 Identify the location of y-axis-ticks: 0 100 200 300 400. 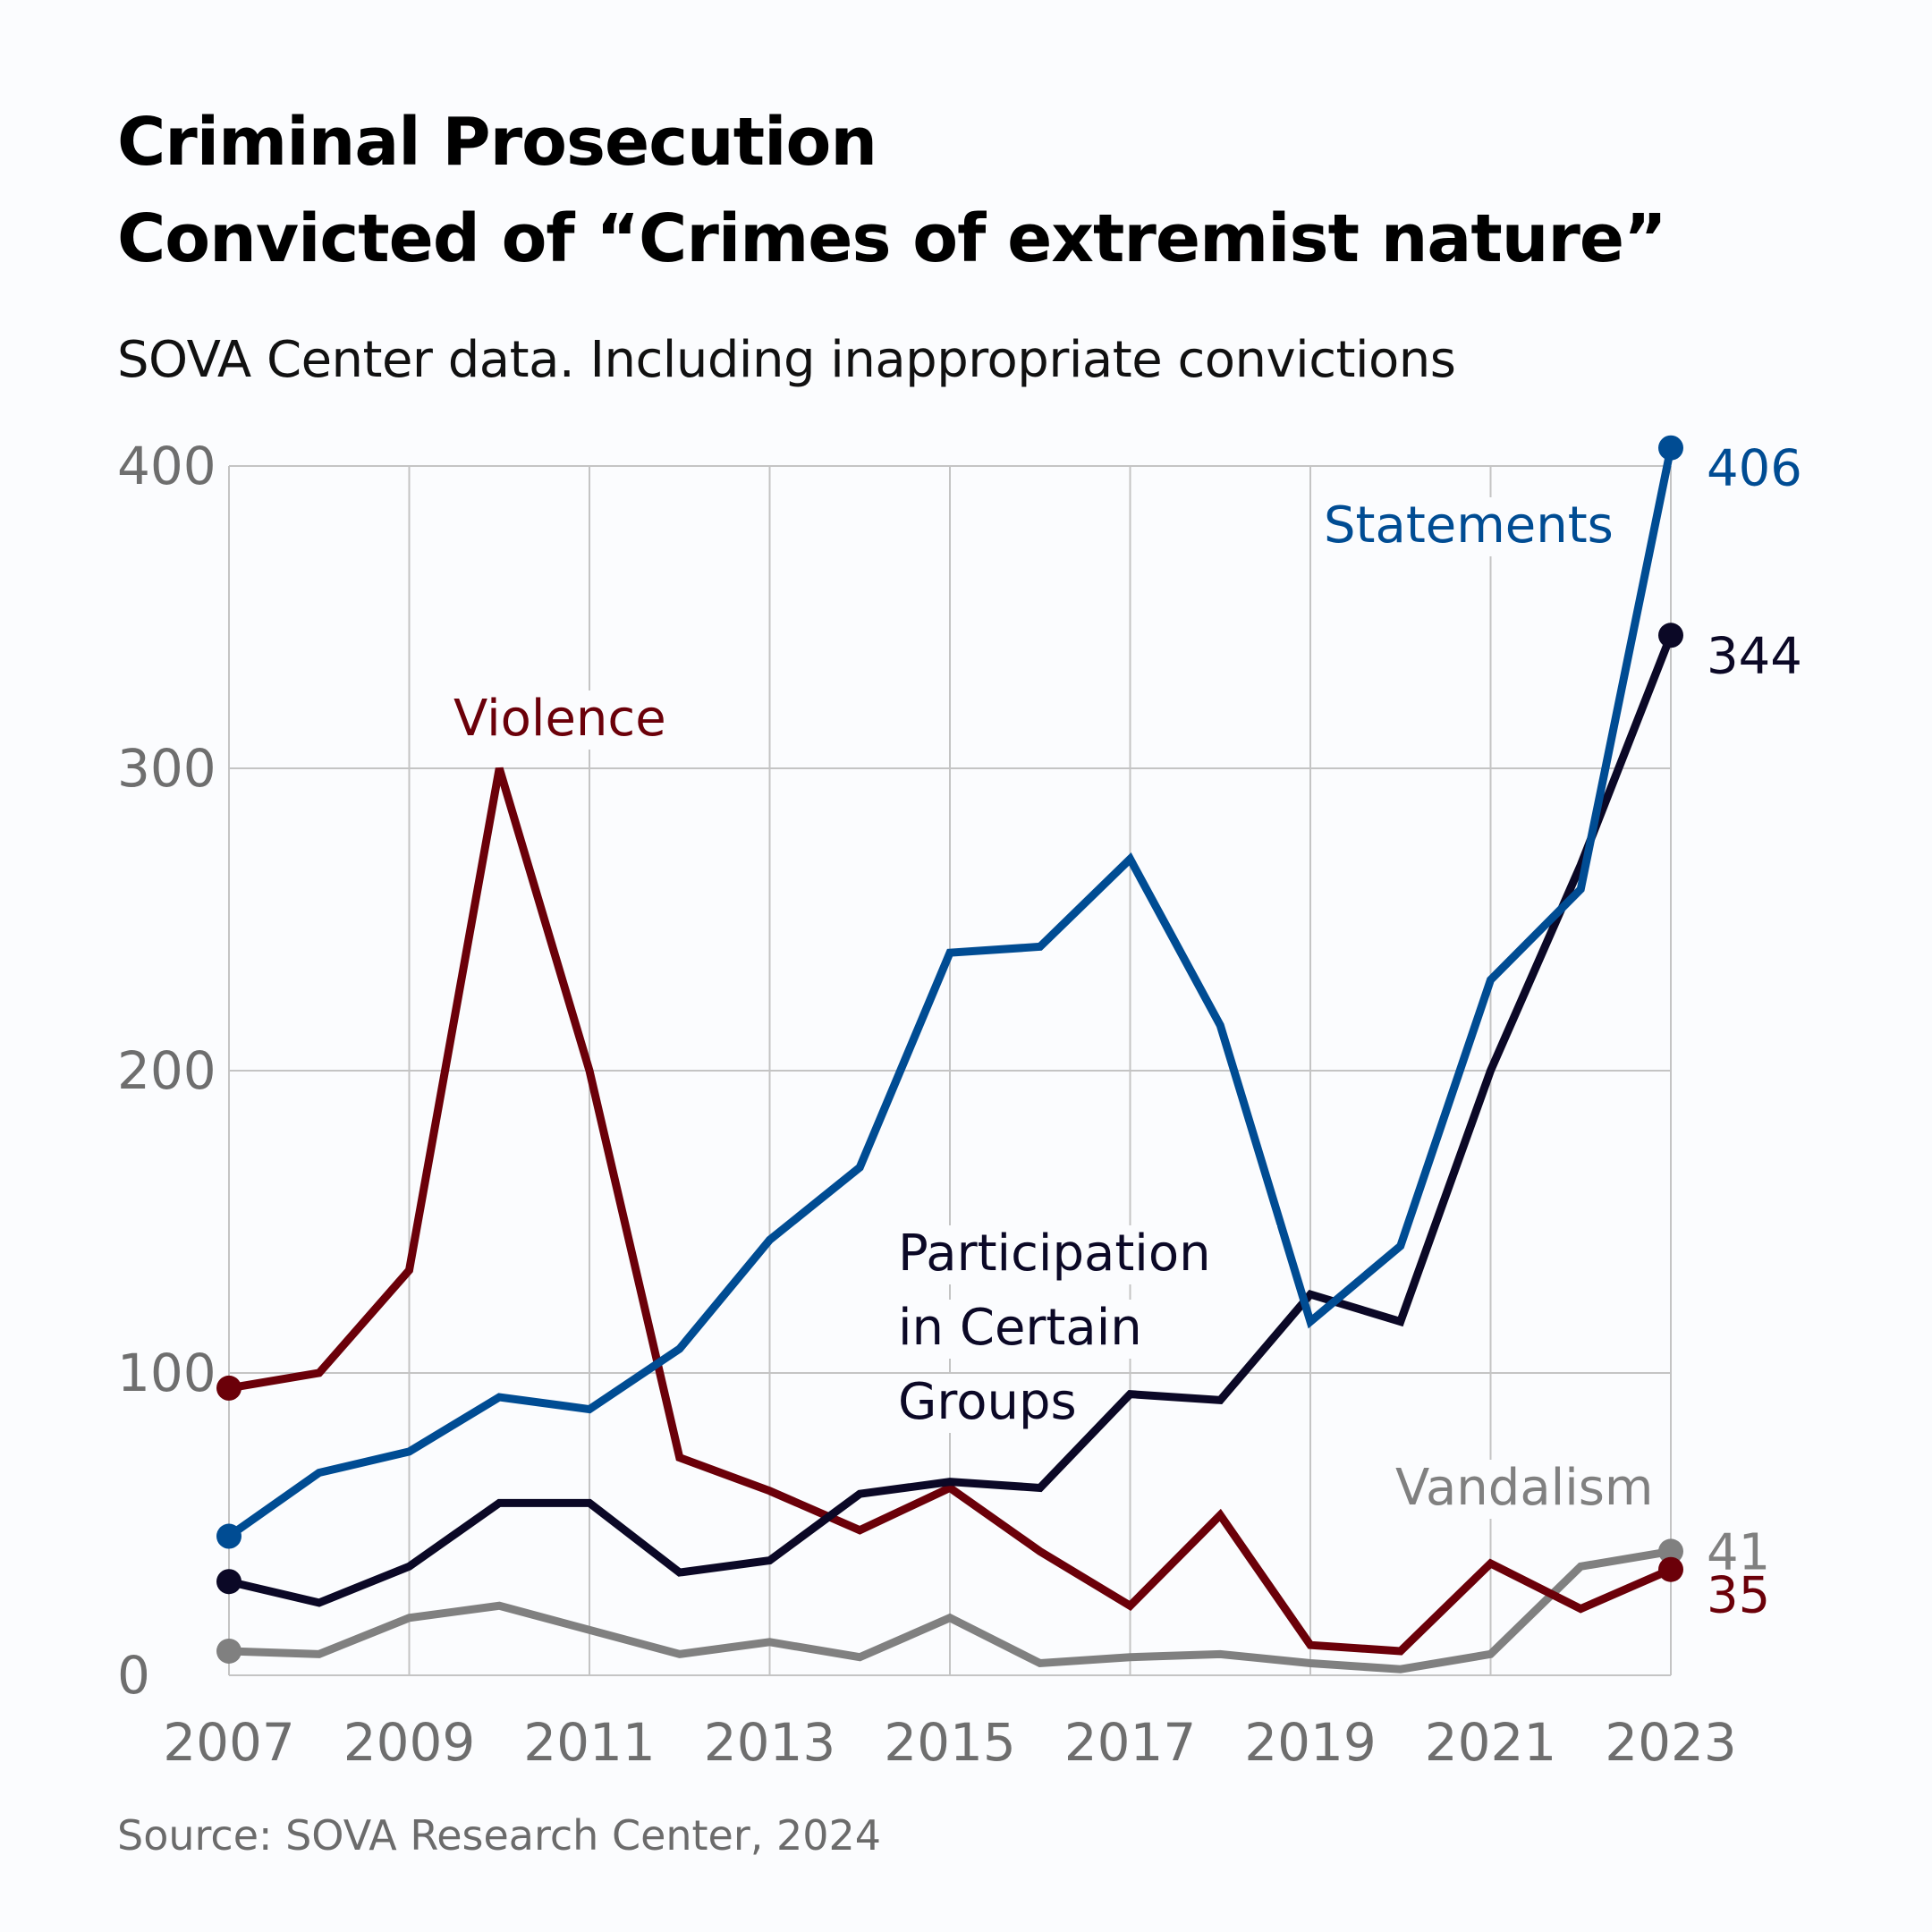
(166, 1071).